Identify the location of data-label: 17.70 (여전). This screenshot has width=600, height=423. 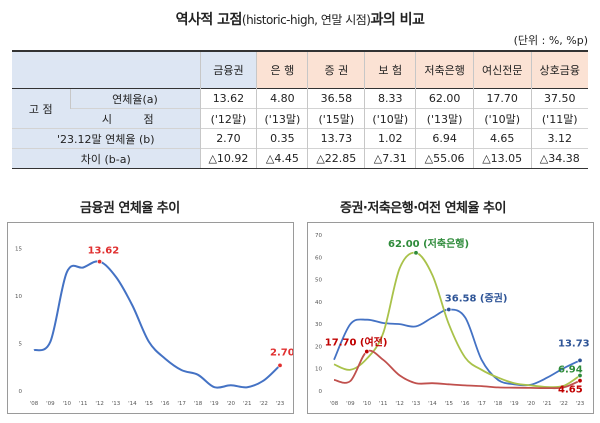
(356, 342).